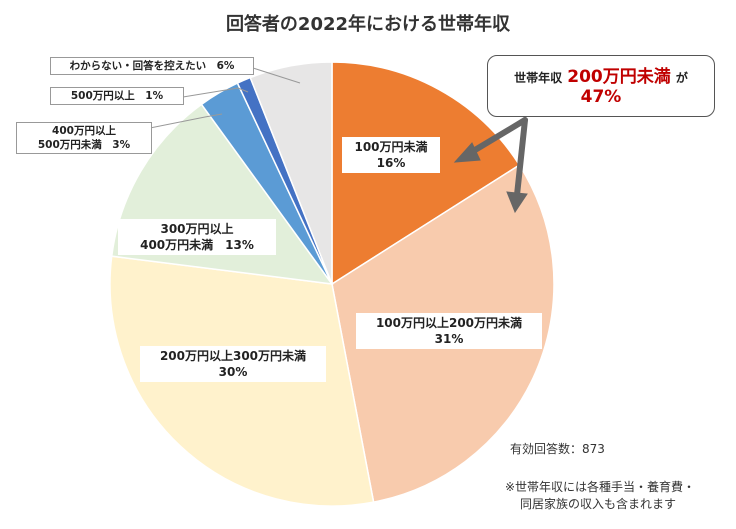 Image resolution: width=736 pixels, height=529 pixels. Describe the element at coordinates (449, 331) in the screenshot. I see `slice-label-100-200: 100万円以上200万円未満 31%` at that location.